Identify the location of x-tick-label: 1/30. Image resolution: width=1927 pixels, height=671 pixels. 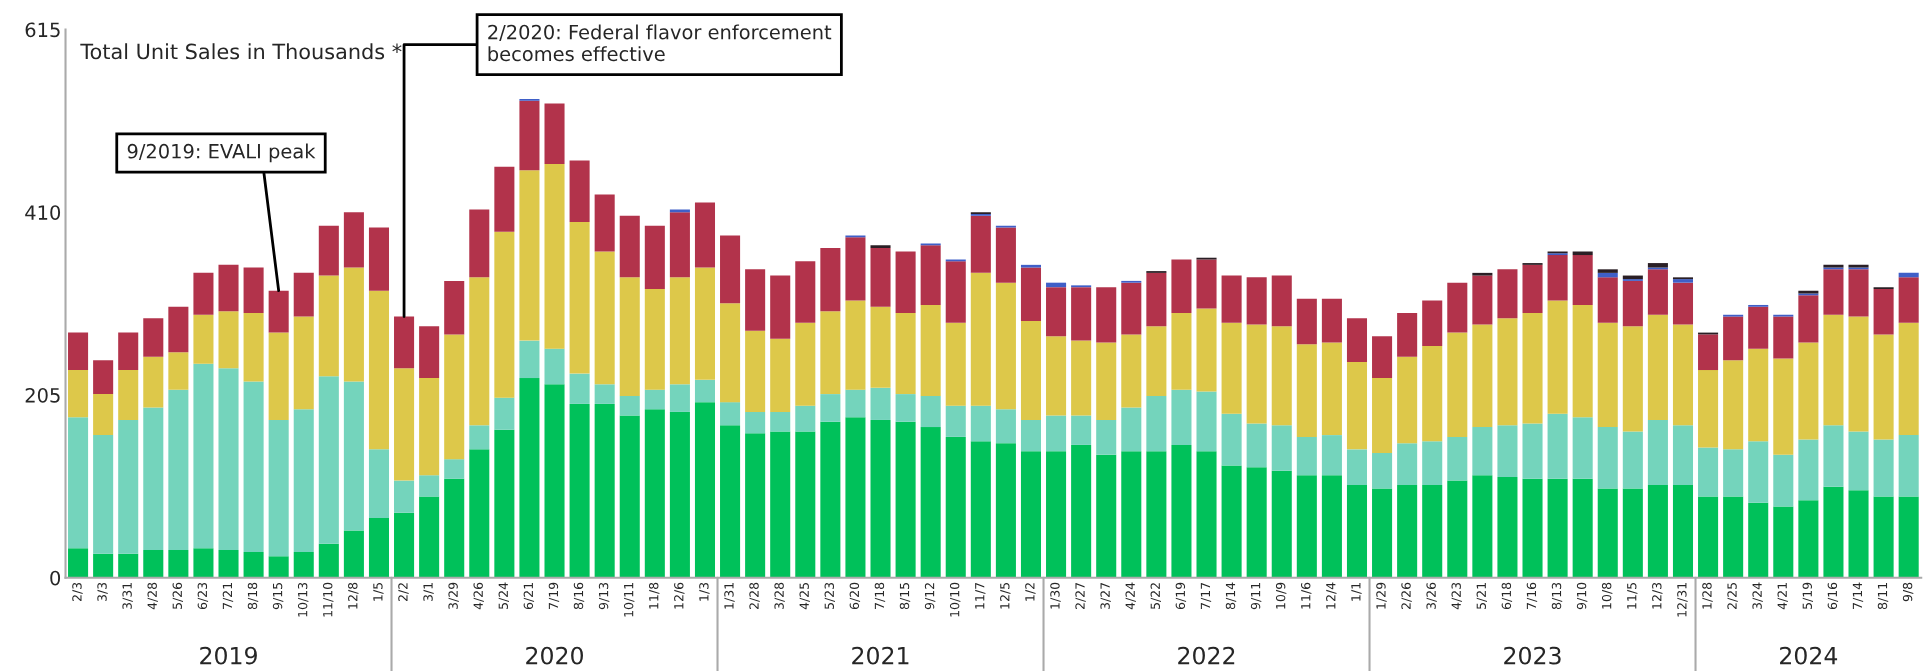
(1055, 595).